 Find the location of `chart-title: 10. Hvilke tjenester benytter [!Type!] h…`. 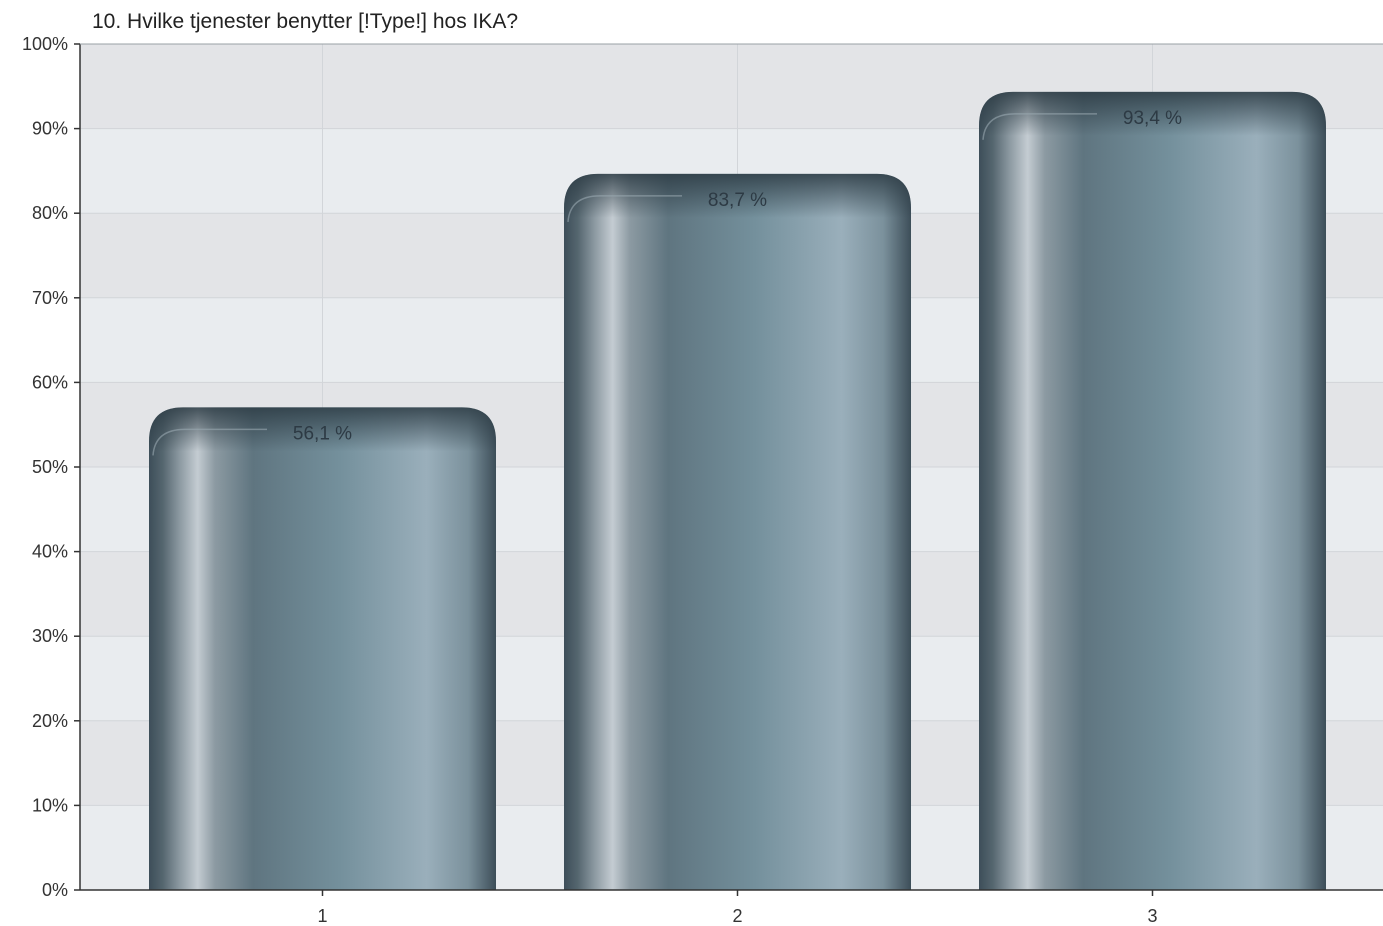

chart-title: 10. Hvilke tjenester benytter [!Type!] h… is located at coordinates (305, 21).